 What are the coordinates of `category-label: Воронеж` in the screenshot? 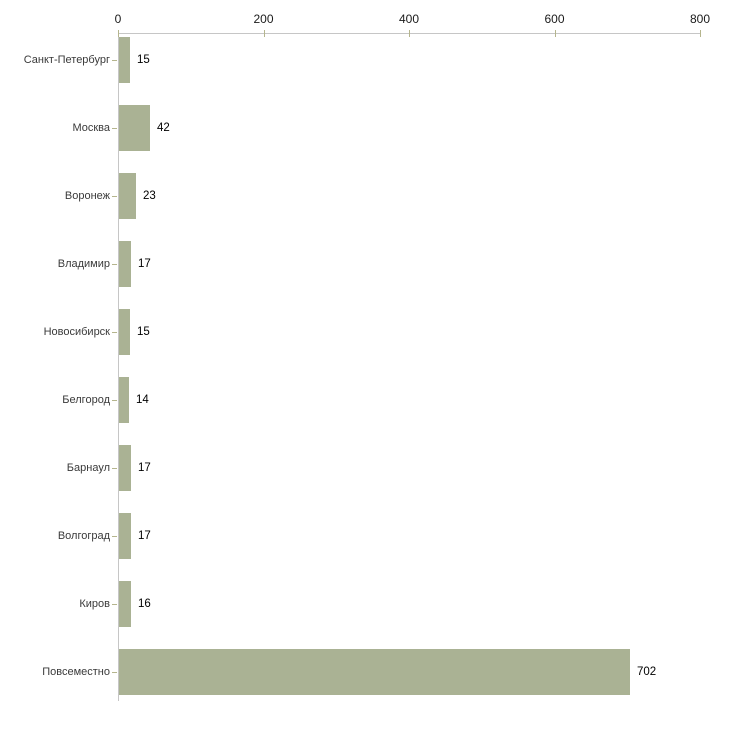 It's located at (87, 196).